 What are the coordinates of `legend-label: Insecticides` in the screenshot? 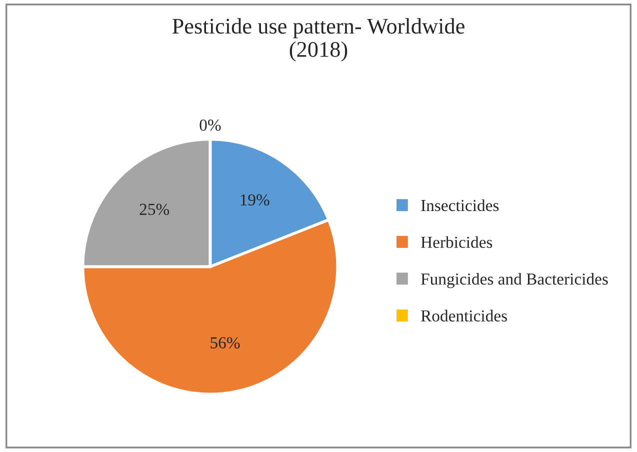 It's located at (460, 205).